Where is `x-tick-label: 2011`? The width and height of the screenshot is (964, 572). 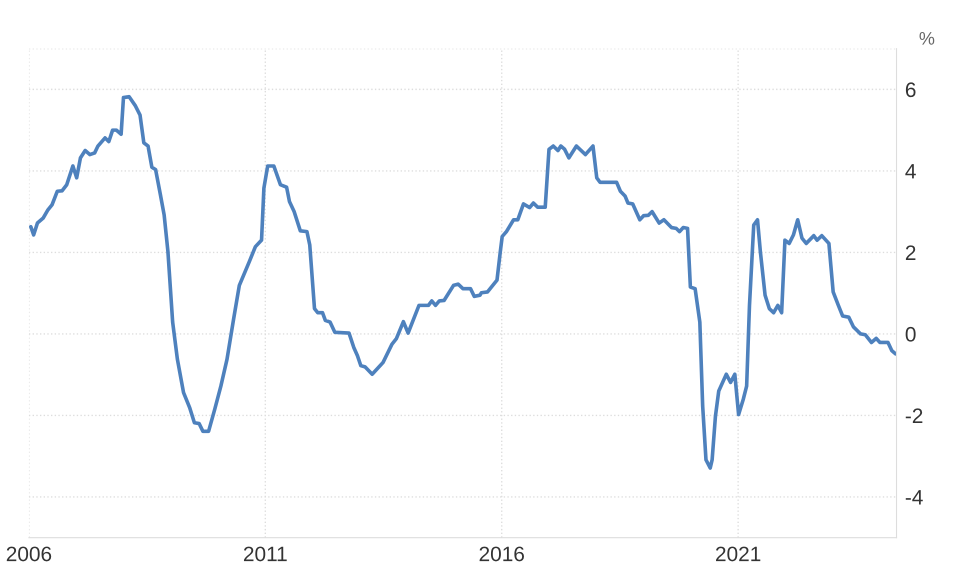
x-tick-label: 2011 is located at coordinates (265, 554).